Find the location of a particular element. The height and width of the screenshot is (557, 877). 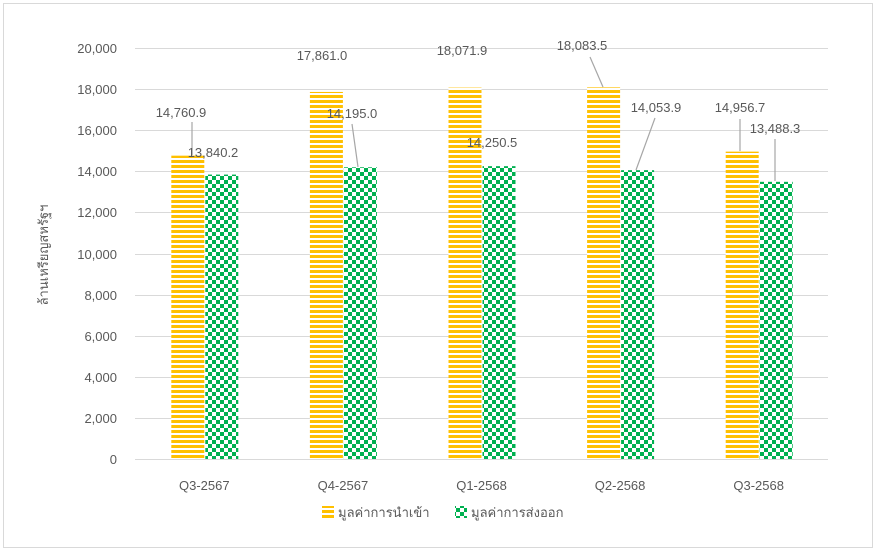

x-tick-label: Q3-2568 is located at coordinates (758, 485).